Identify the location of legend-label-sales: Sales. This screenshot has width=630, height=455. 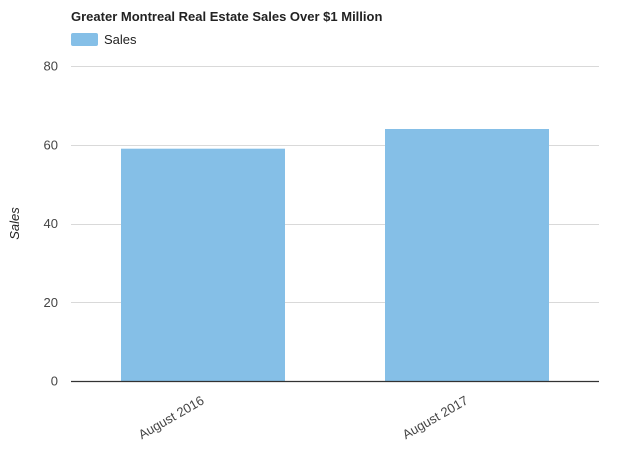
(120, 39).